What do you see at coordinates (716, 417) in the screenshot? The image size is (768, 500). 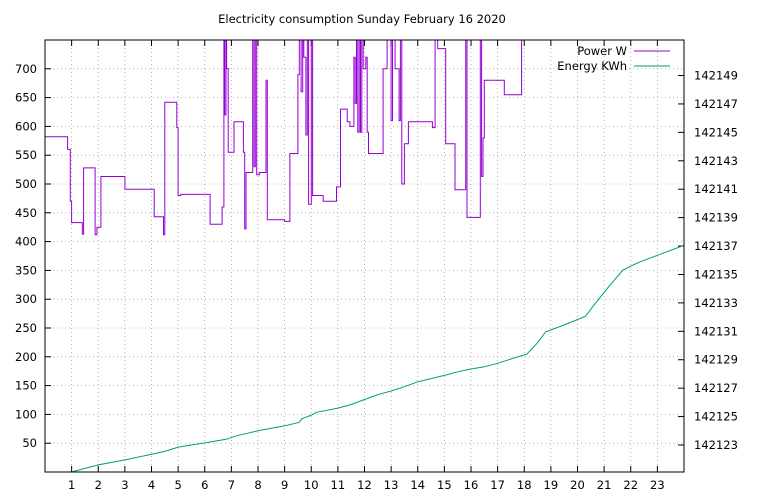 I see `y-right-tick-label: 142125` at bounding box center [716, 417].